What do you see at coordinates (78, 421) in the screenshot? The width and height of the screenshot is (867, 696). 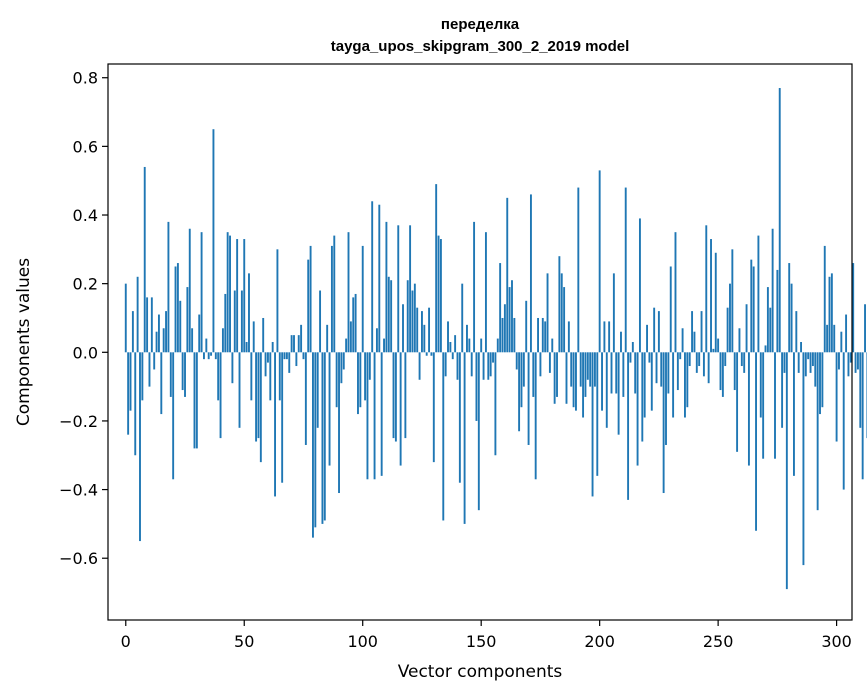 I see `y-tick-label: −0.2` at bounding box center [78, 421].